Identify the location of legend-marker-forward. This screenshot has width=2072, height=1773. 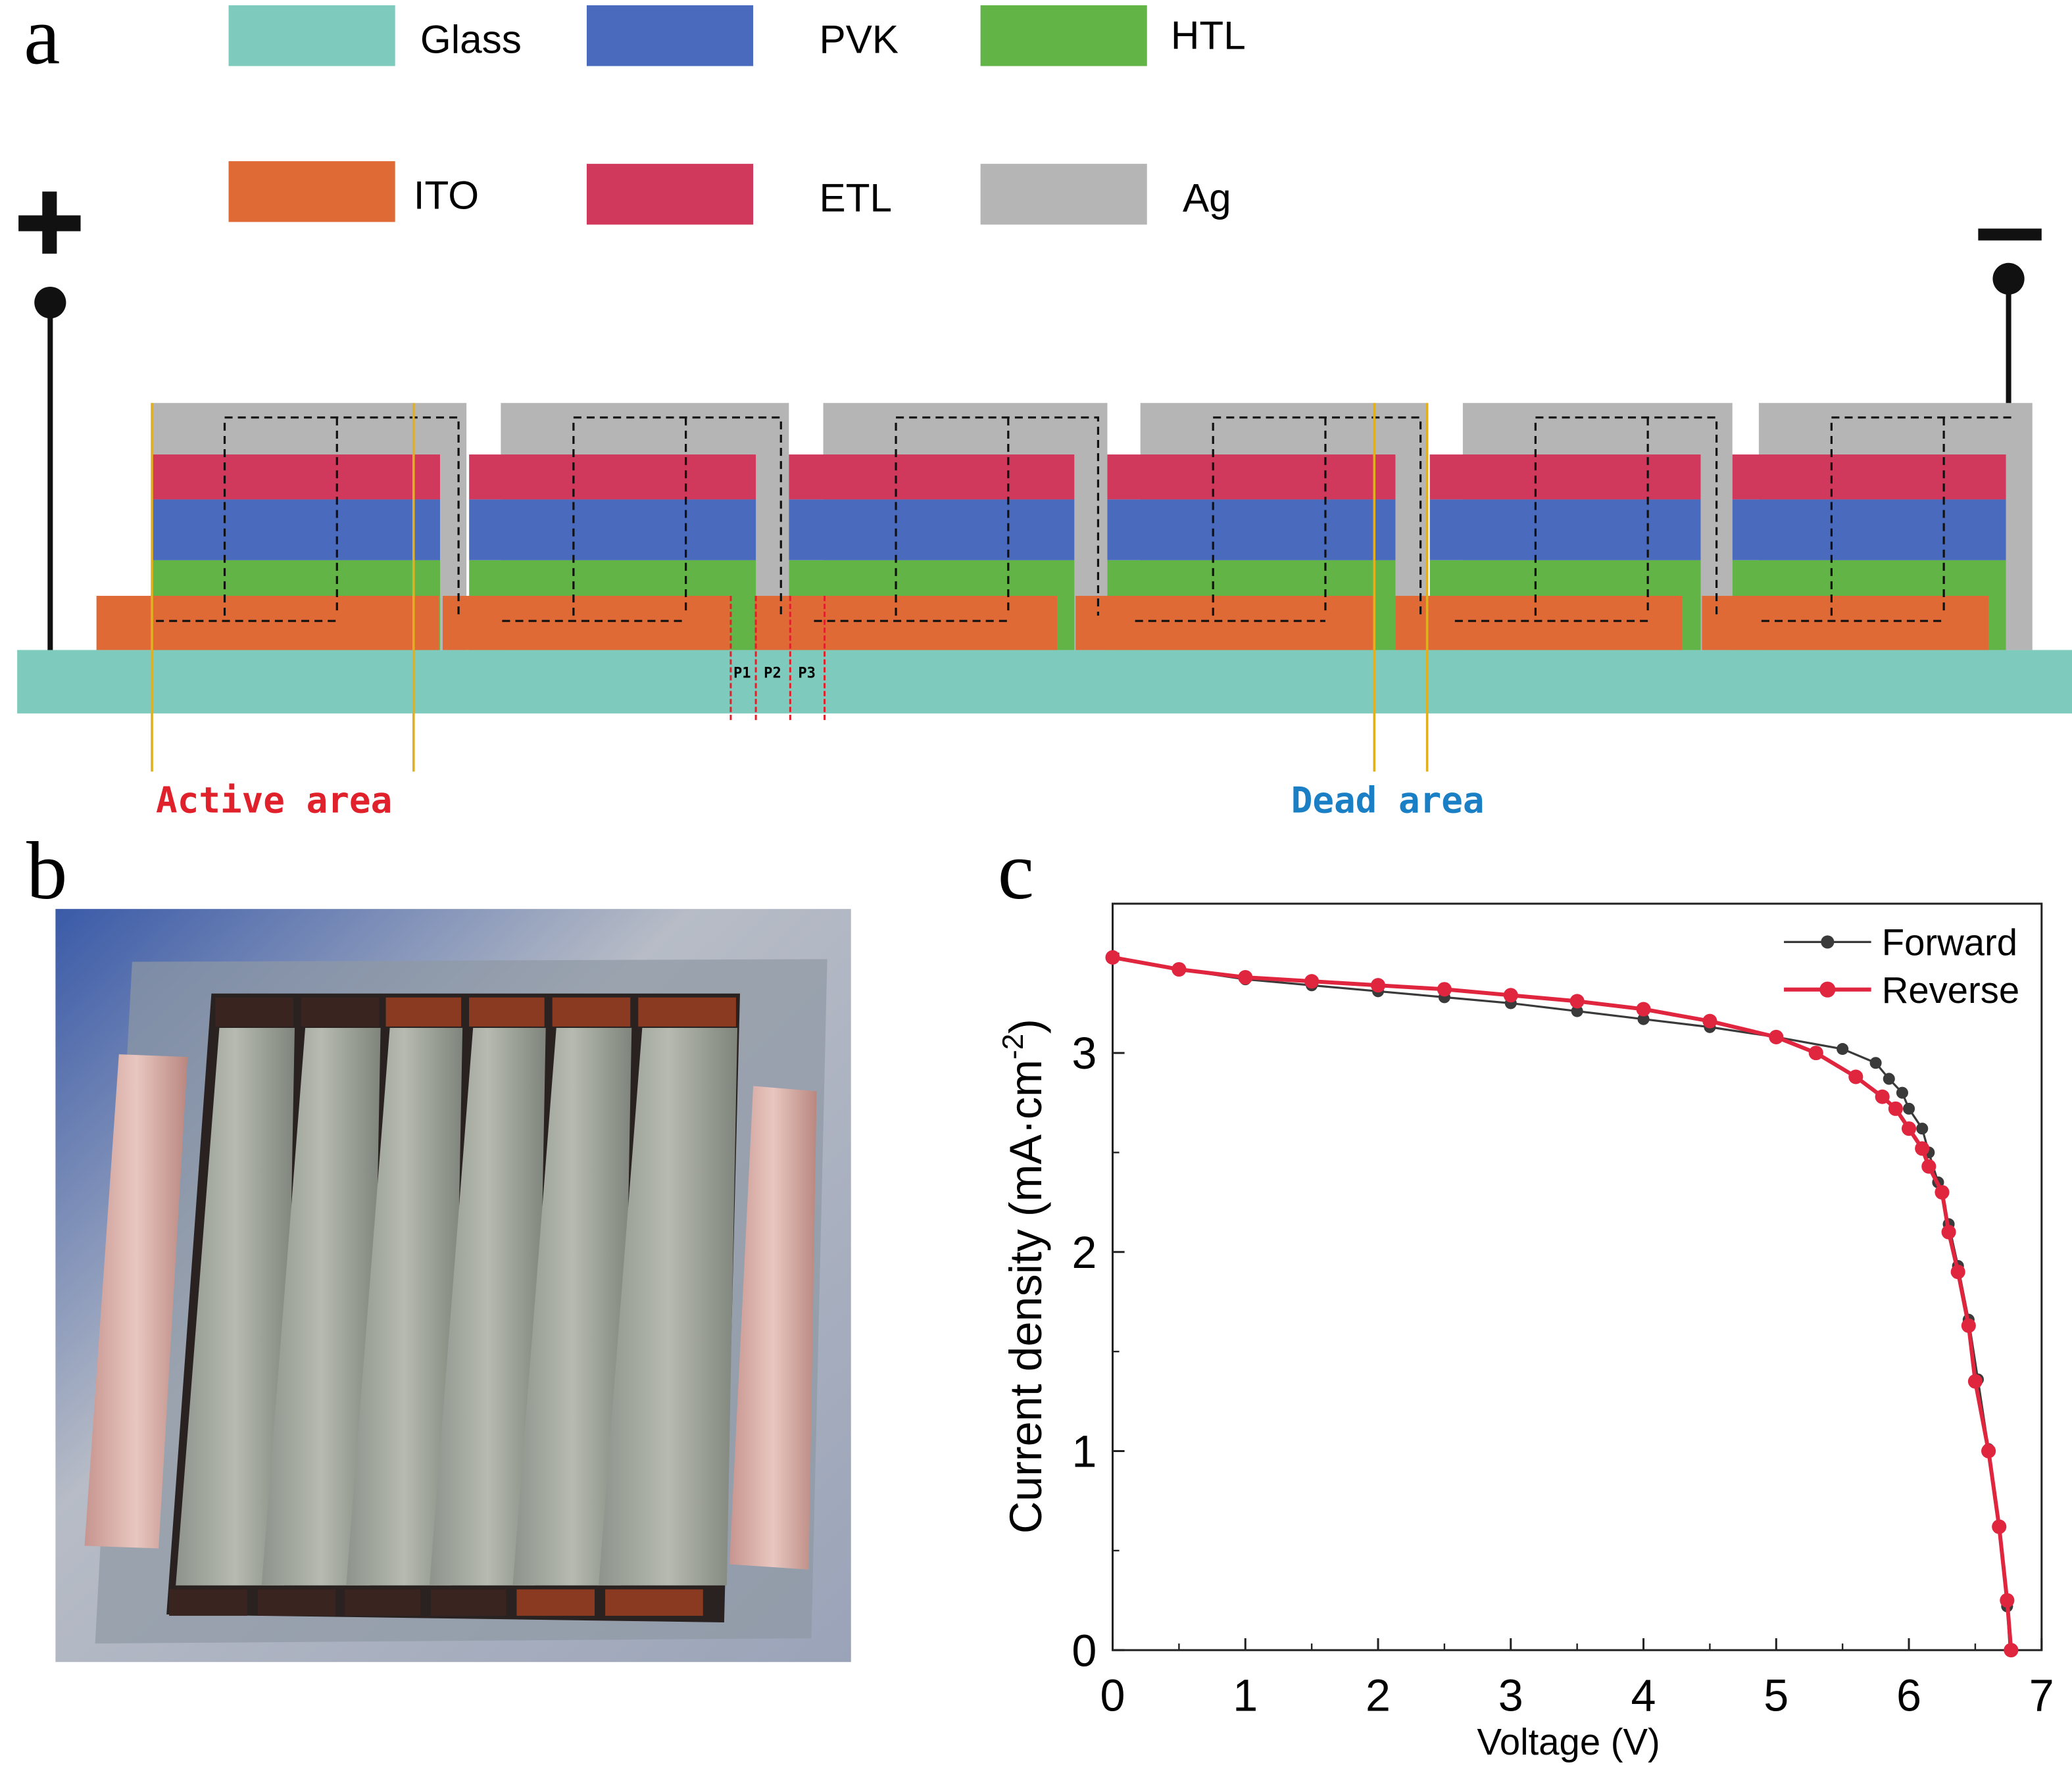
(1828, 942).